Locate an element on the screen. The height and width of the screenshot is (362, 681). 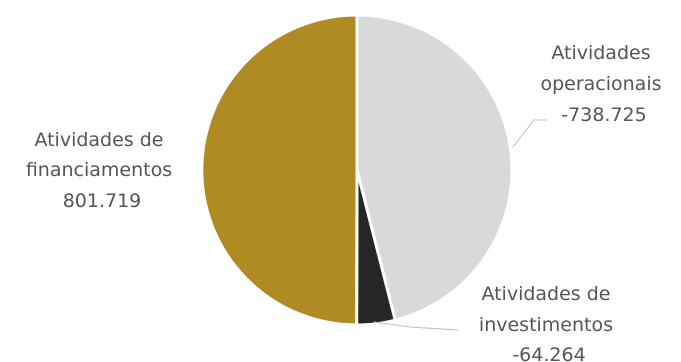
label-investimentos: Atividades de investimentos -64.264 is located at coordinates (549, 322).